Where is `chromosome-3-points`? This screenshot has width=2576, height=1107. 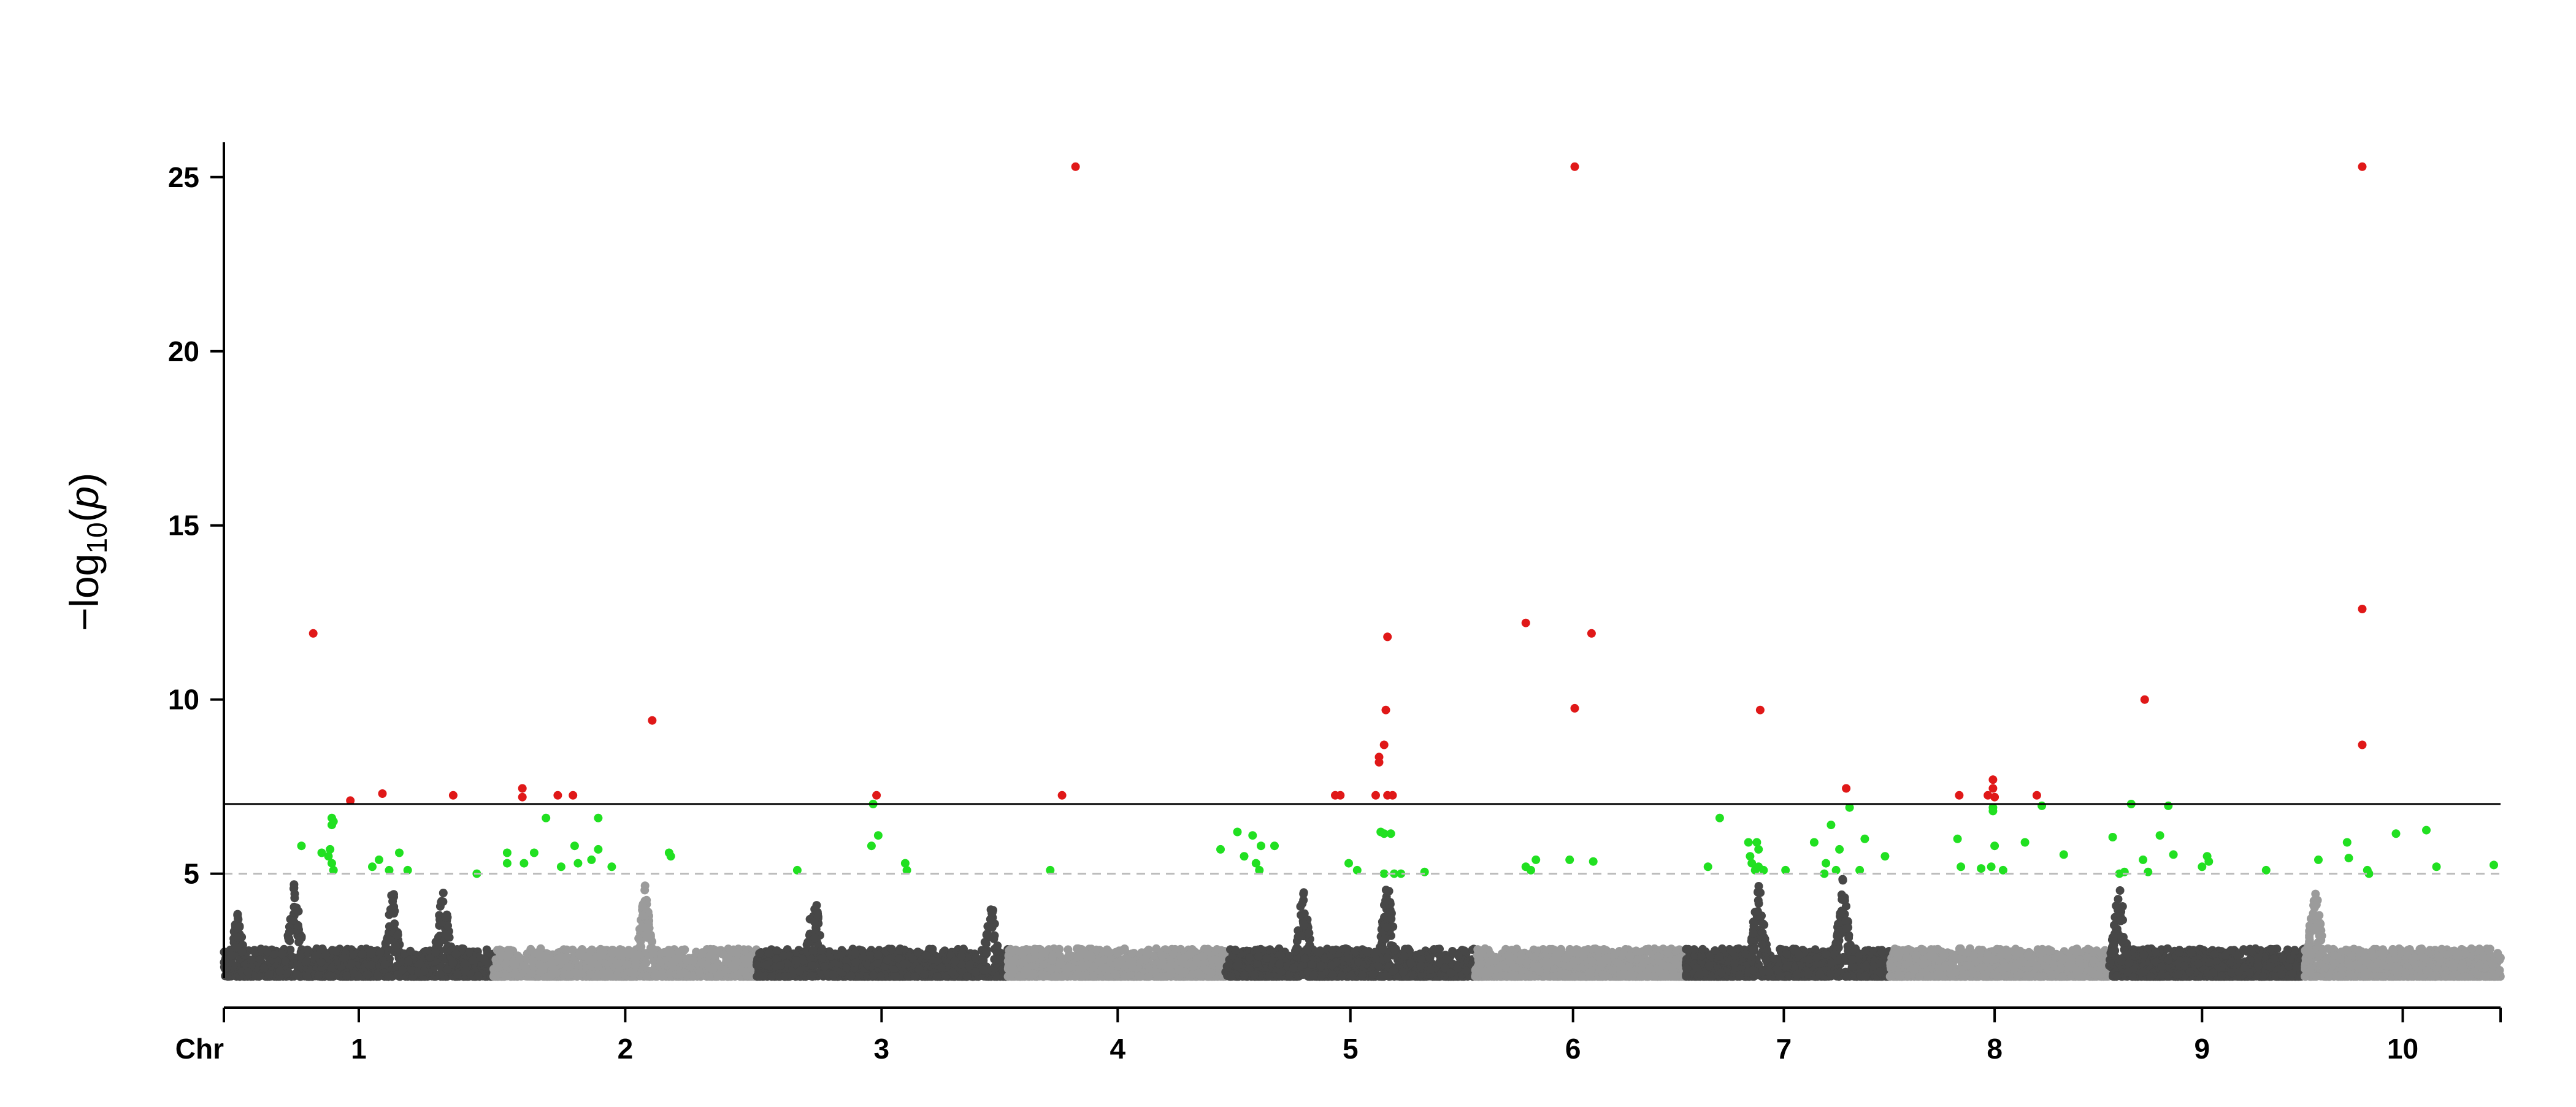 chromosome-3-points is located at coordinates (882, 941).